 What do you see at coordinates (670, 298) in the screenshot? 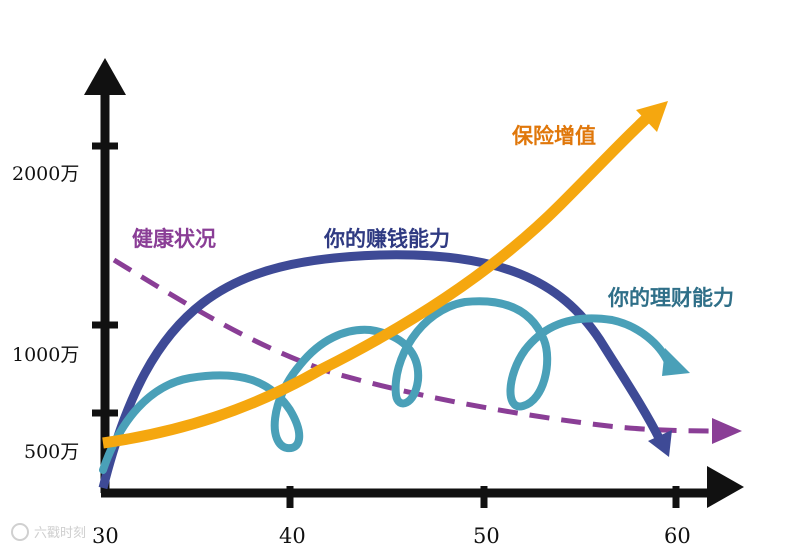
I see `series-label-finance: 你的理财能力` at bounding box center [670, 298].